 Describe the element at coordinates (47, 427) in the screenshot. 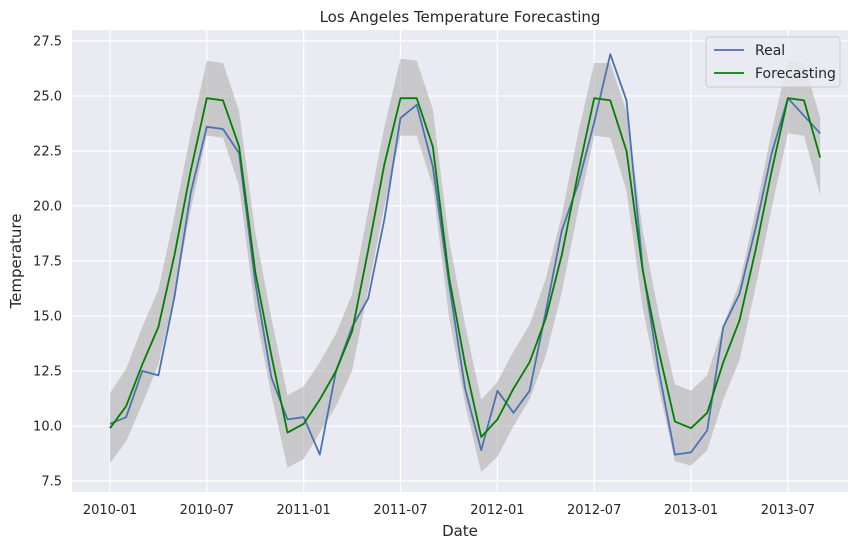

I see `y-tick-label: 10.0` at that location.